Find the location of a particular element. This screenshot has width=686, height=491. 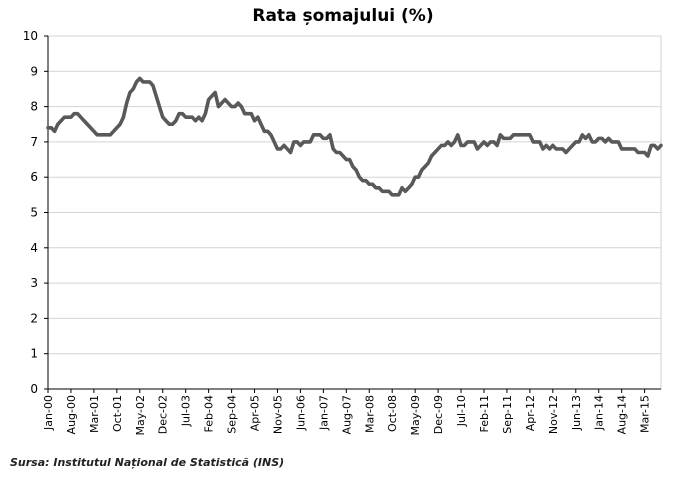

x-tick-label: Jan-07 is located at coordinates (323, 413).